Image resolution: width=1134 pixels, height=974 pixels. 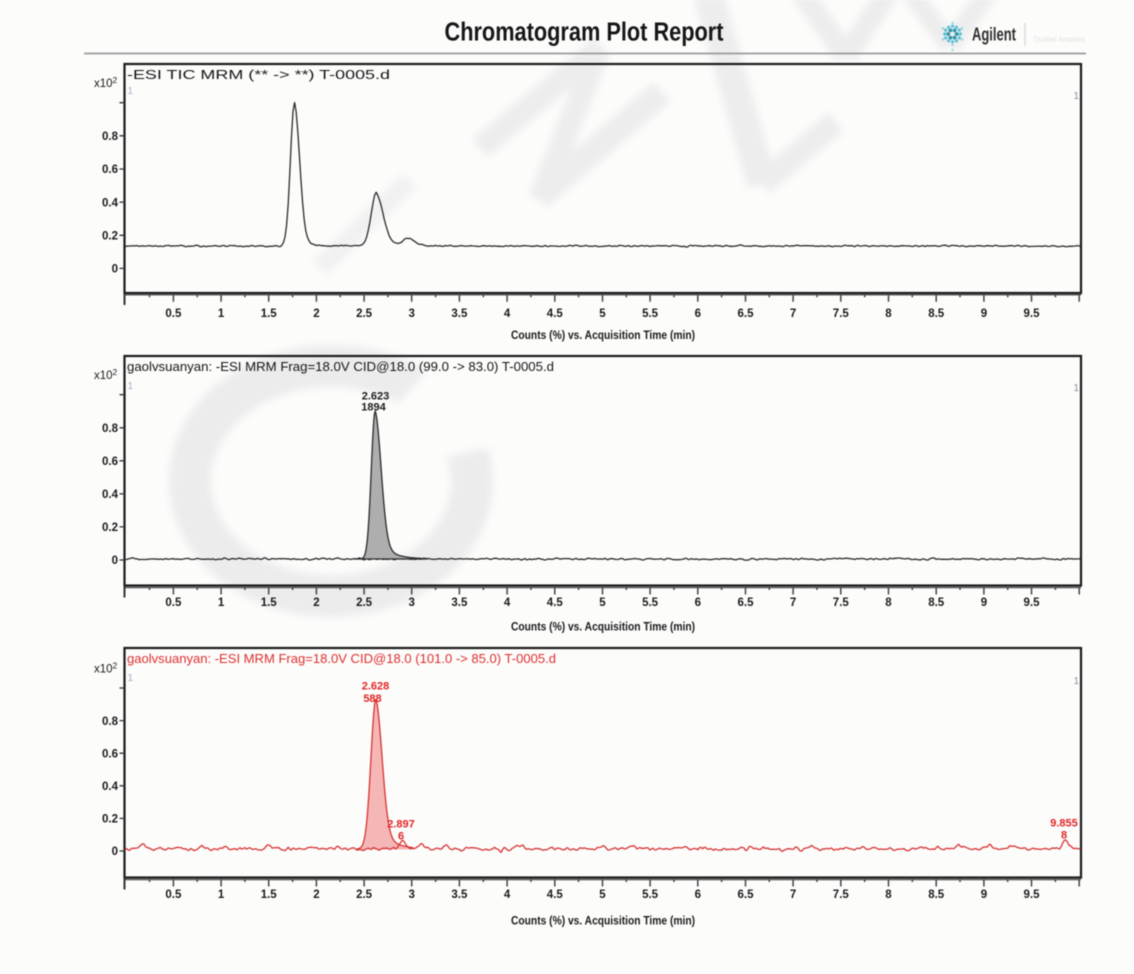 I want to click on svg-text: 1894, so click(x=373, y=408).